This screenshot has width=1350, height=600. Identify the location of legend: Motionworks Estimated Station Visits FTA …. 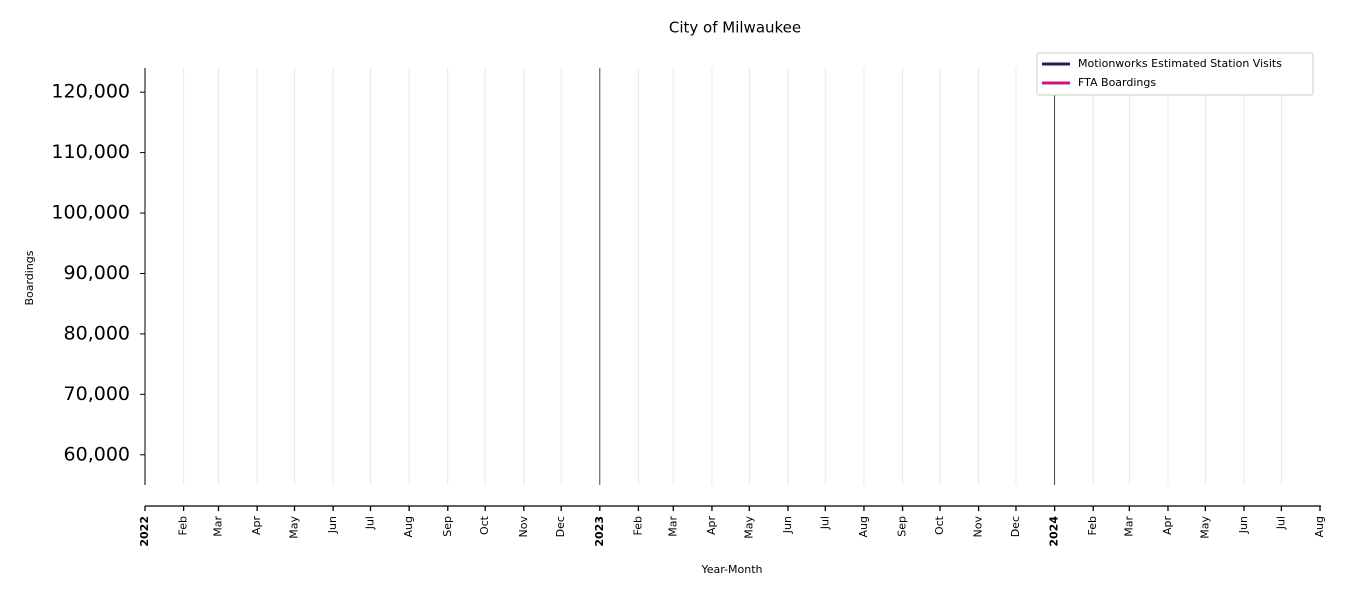
(1175, 74).